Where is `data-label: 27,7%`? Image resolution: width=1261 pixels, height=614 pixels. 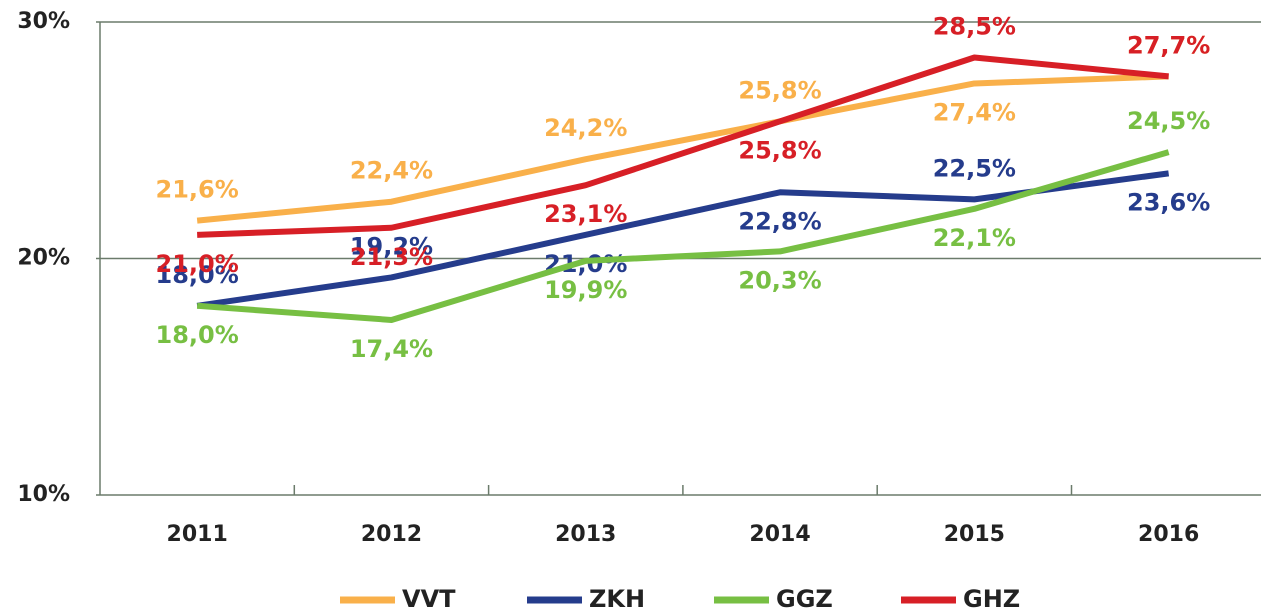 data-label: 27,7% is located at coordinates (1168, 45).